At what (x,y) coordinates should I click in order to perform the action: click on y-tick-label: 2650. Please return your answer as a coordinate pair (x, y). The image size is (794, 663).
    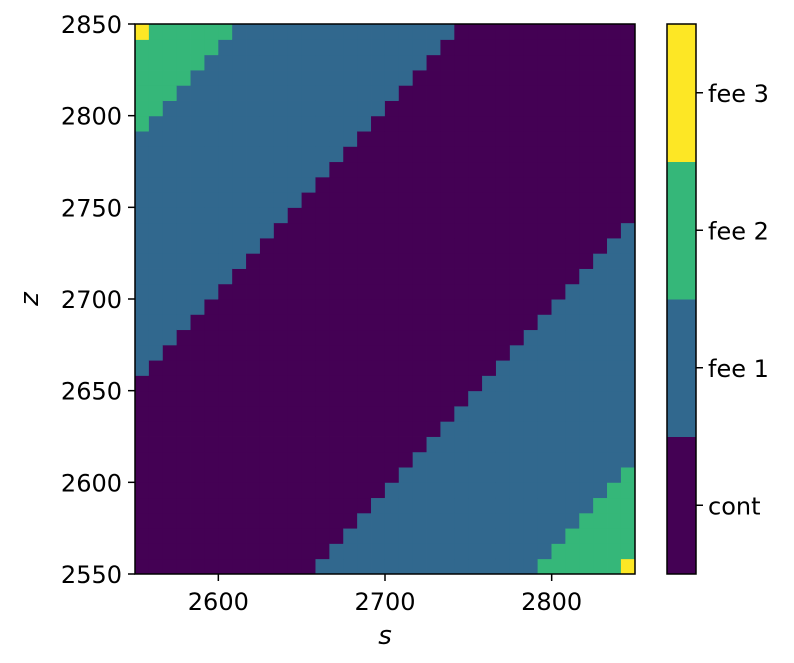
    Looking at the image, I should click on (91, 392).